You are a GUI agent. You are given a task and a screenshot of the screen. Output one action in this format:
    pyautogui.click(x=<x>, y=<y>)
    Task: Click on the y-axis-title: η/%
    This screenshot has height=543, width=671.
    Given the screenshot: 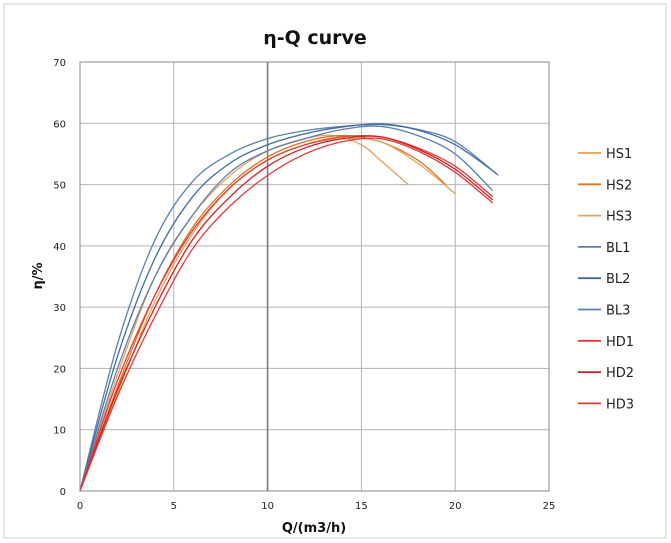 What is the action you would take?
    pyautogui.click(x=38, y=275)
    